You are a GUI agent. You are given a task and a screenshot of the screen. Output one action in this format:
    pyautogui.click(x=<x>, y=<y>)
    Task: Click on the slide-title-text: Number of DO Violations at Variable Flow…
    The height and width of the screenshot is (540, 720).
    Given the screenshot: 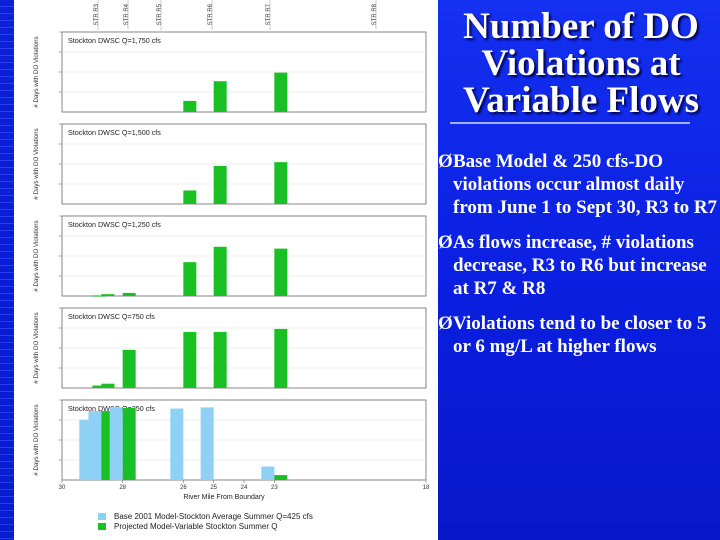 What is the action you would take?
    pyautogui.click(x=581, y=63)
    